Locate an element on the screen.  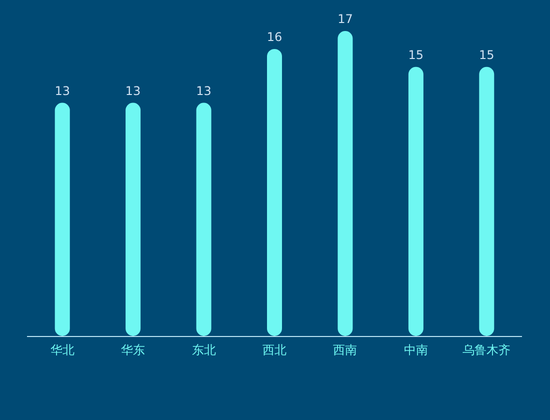
x-tick-label: 西北 is located at coordinates (274, 350).